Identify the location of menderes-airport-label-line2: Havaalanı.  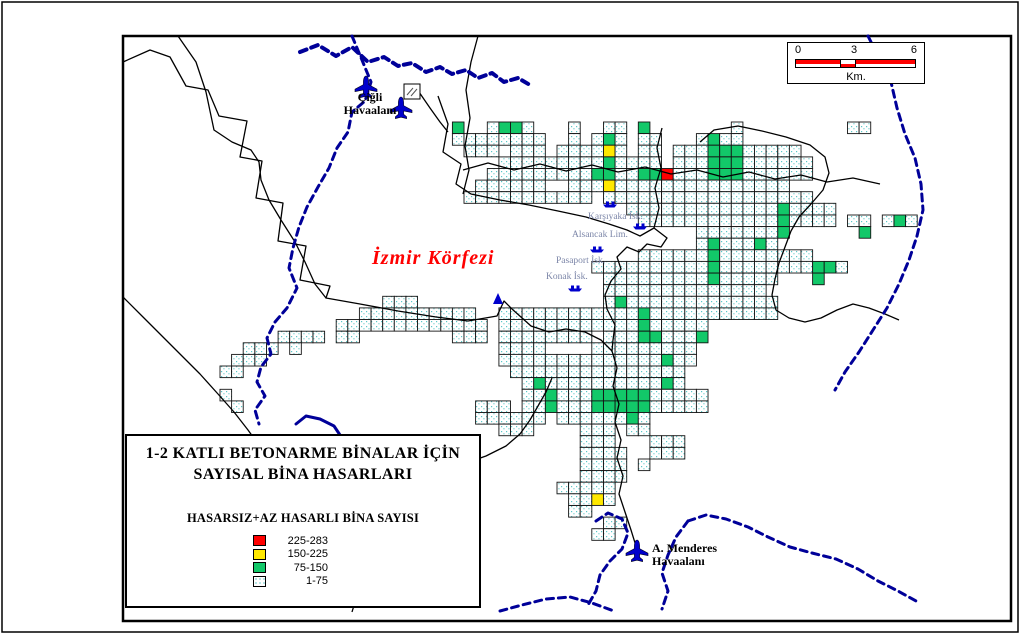
(678, 561).